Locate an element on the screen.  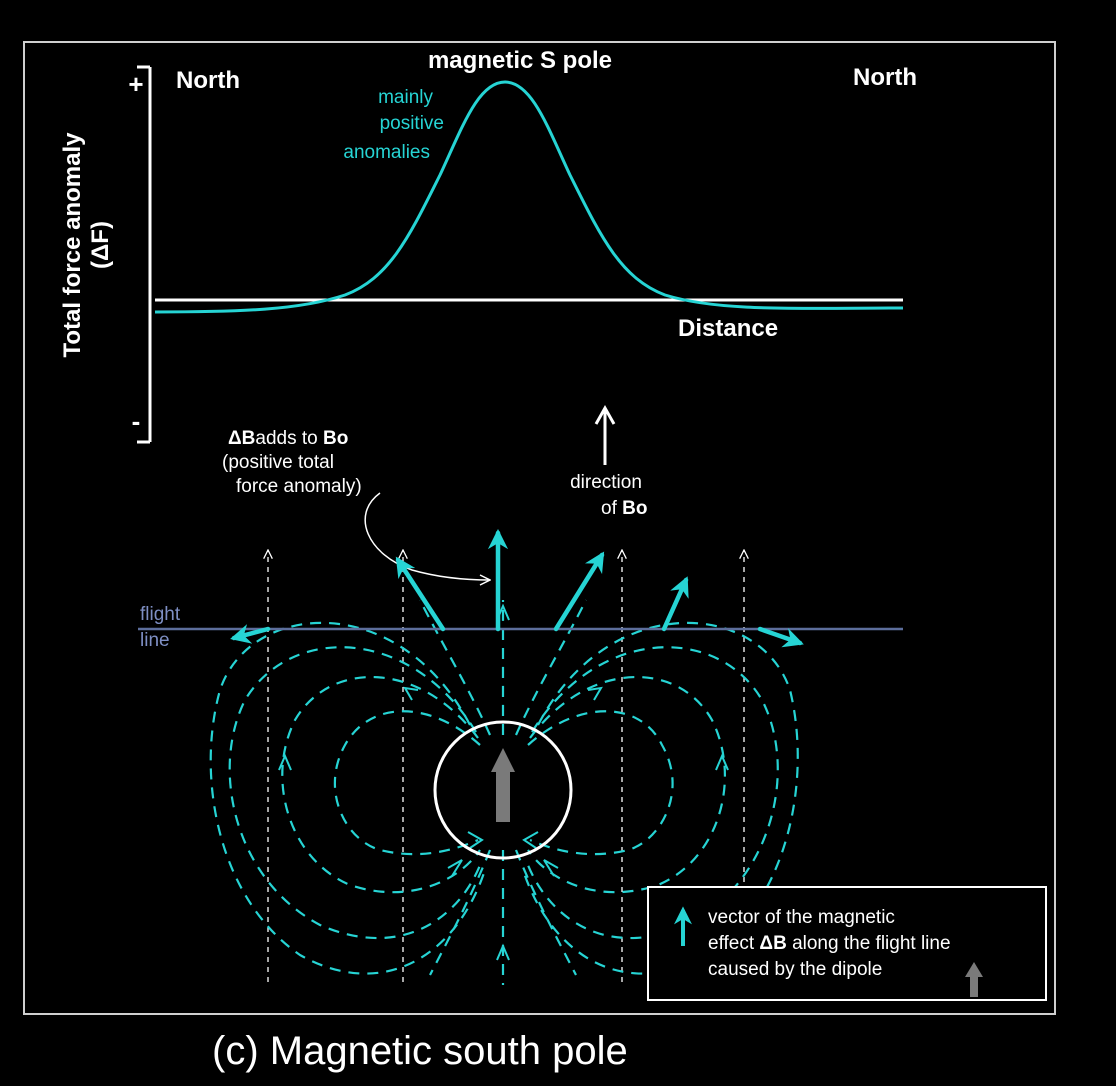
dipole-body is located at coordinates (503, 790).